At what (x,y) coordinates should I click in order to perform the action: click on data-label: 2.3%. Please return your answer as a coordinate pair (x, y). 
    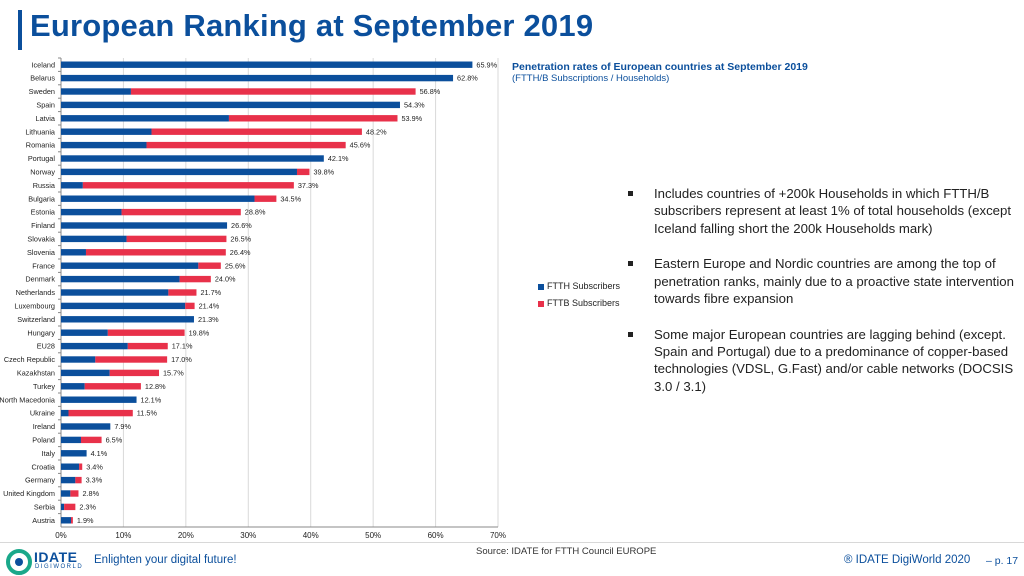
    Looking at the image, I should click on (87, 507).